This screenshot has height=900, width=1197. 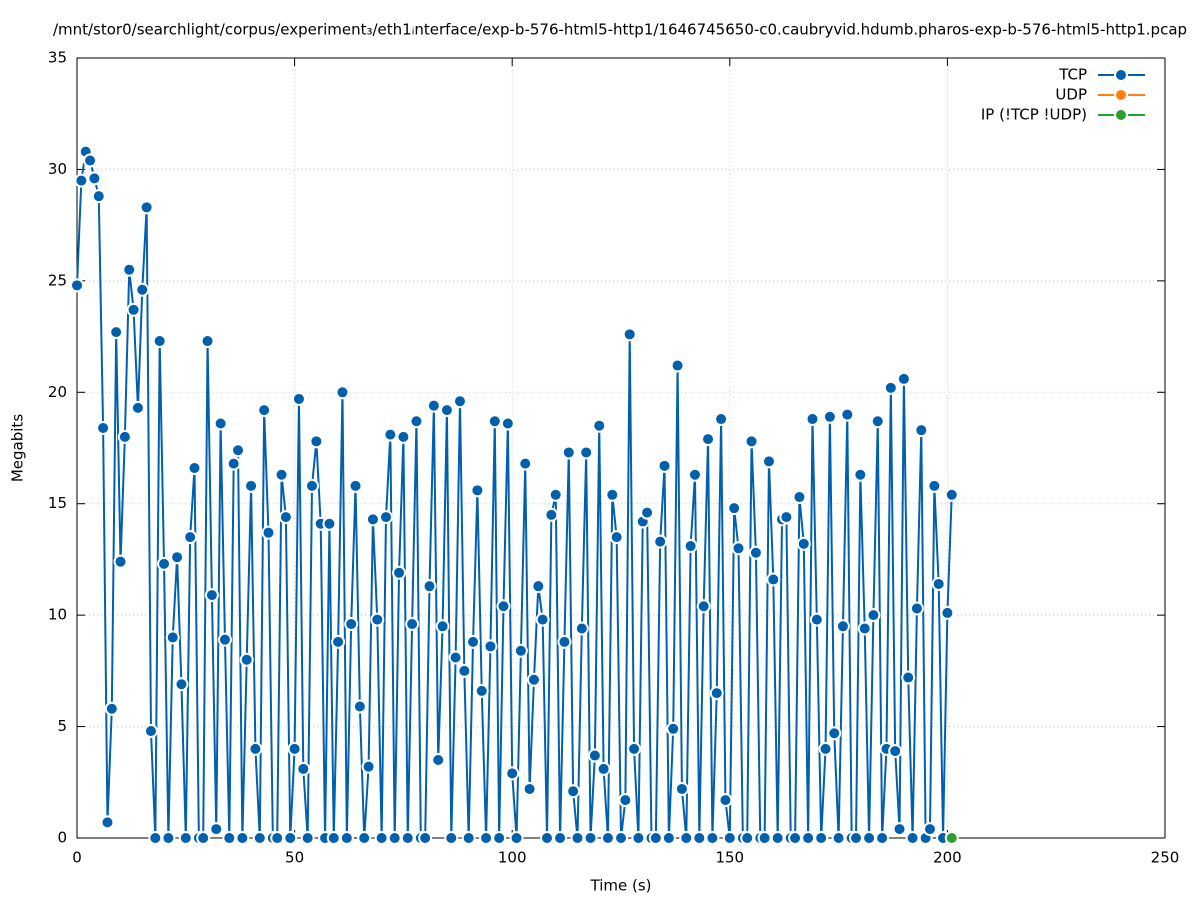 I want to click on y-axis-label: Megabits, so click(x=18, y=448).